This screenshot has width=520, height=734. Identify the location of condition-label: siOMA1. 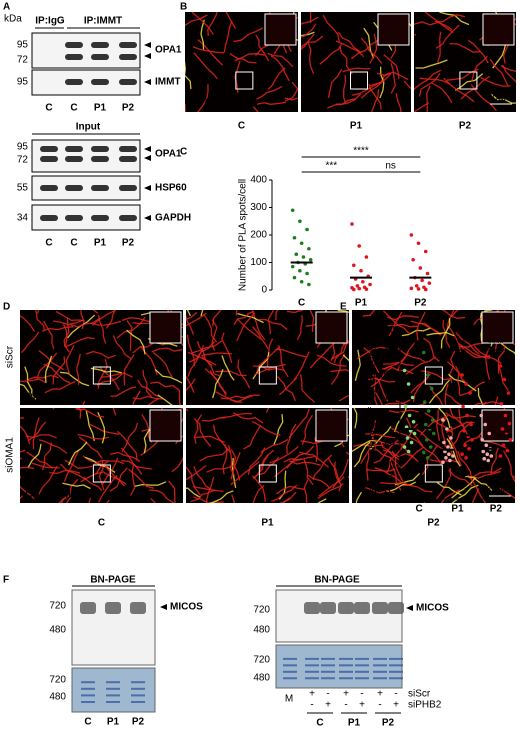
(374, 490).